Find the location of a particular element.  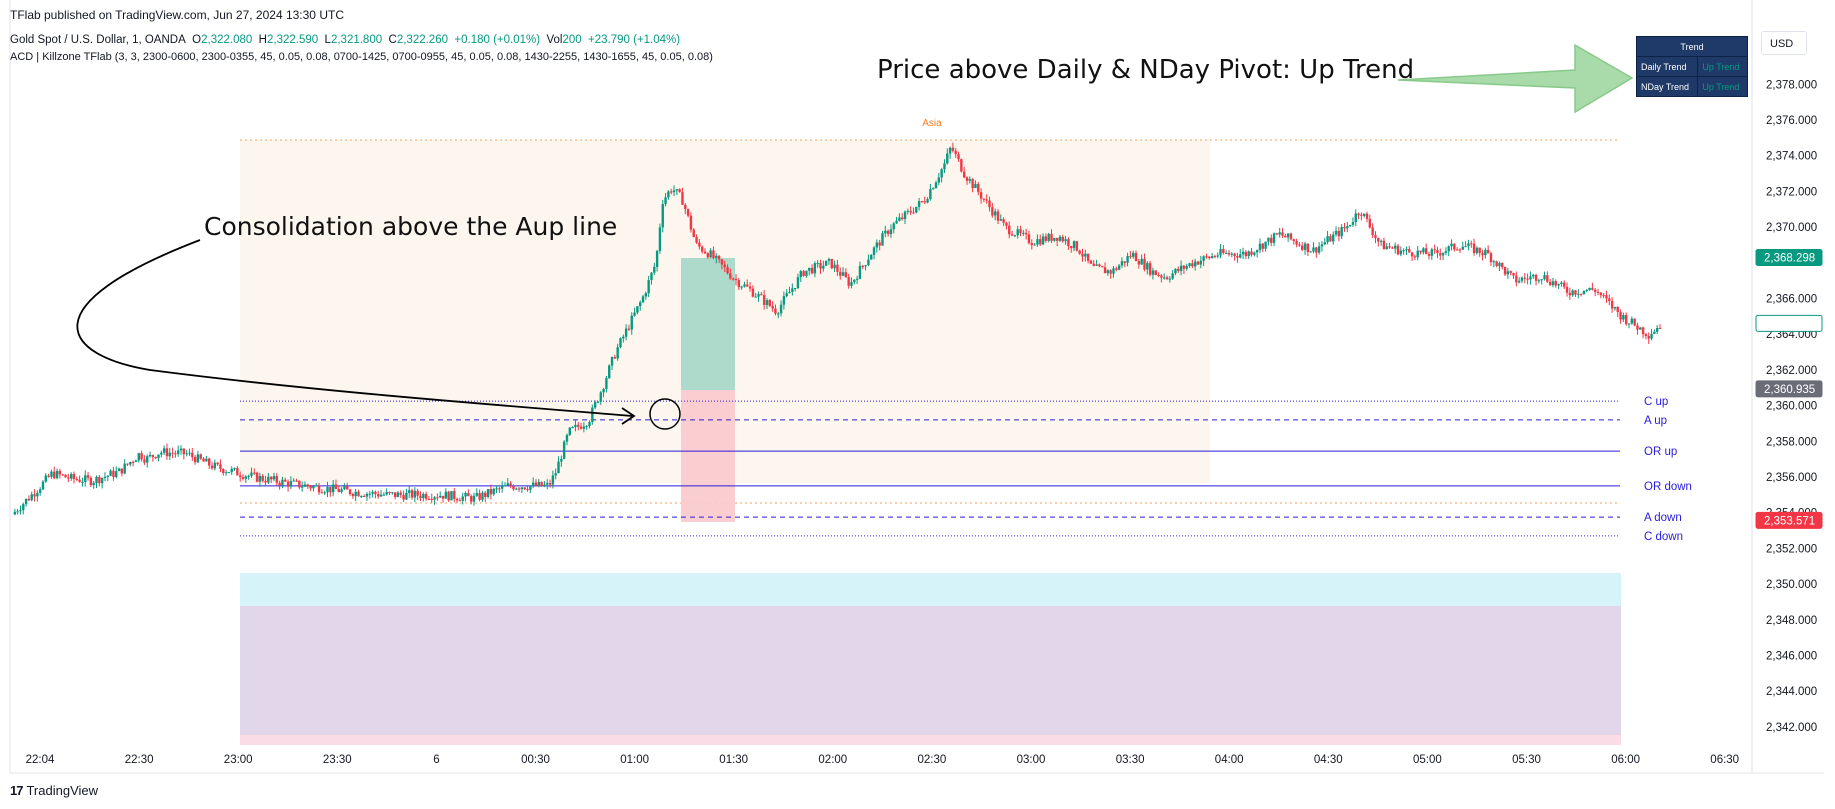

pivot-arrow is located at coordinates (1515, 78).